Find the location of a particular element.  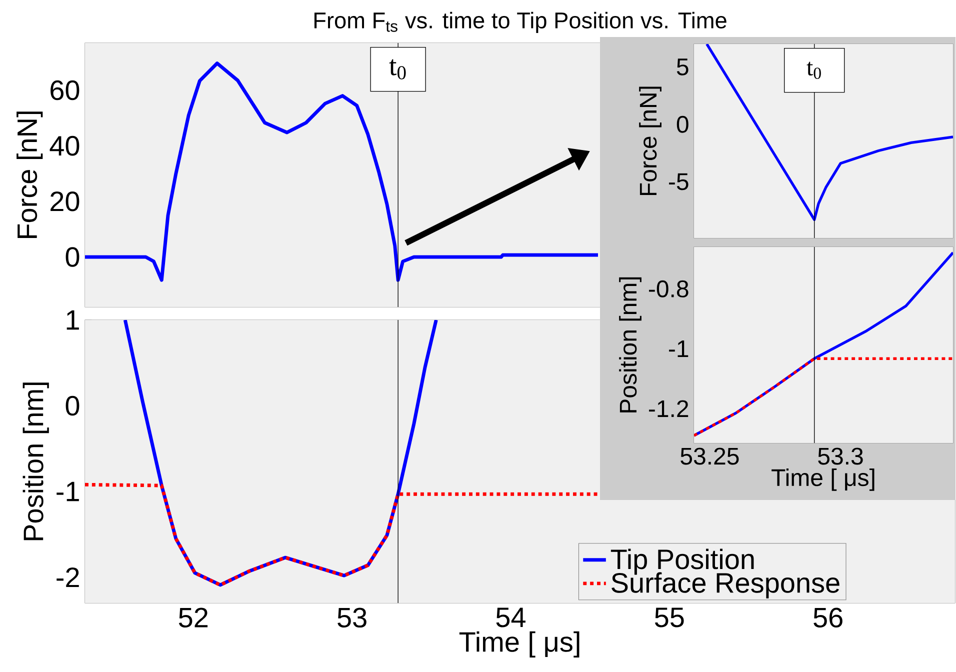

y-tick-label: 60 is located at coordinates (65, 90).